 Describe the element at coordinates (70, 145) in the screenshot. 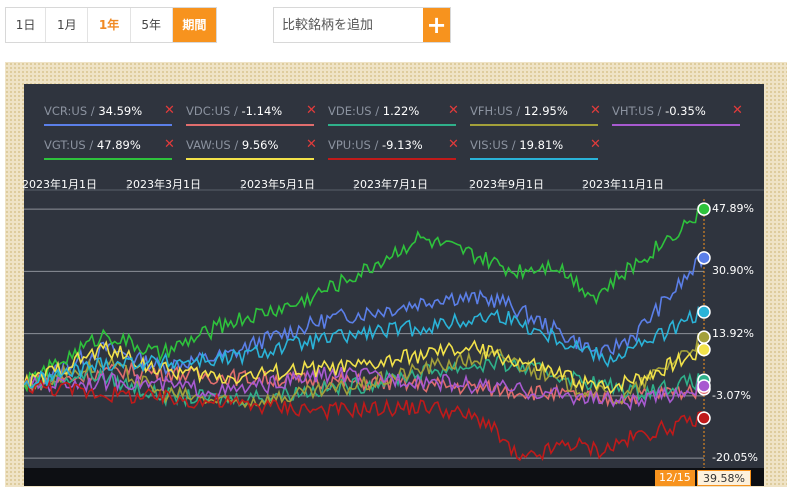

I see `legend-ticker: VGT:US /` at that location.